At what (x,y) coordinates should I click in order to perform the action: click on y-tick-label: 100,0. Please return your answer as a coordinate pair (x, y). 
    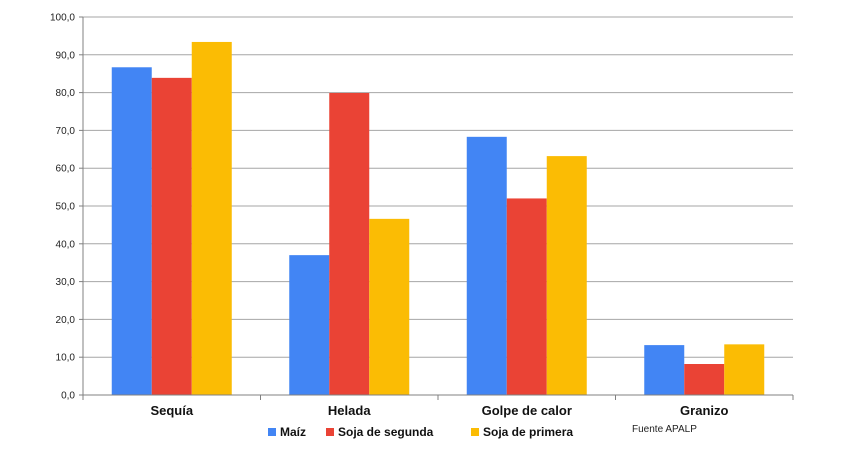
    Looking at the image, I should click on (62, 18).